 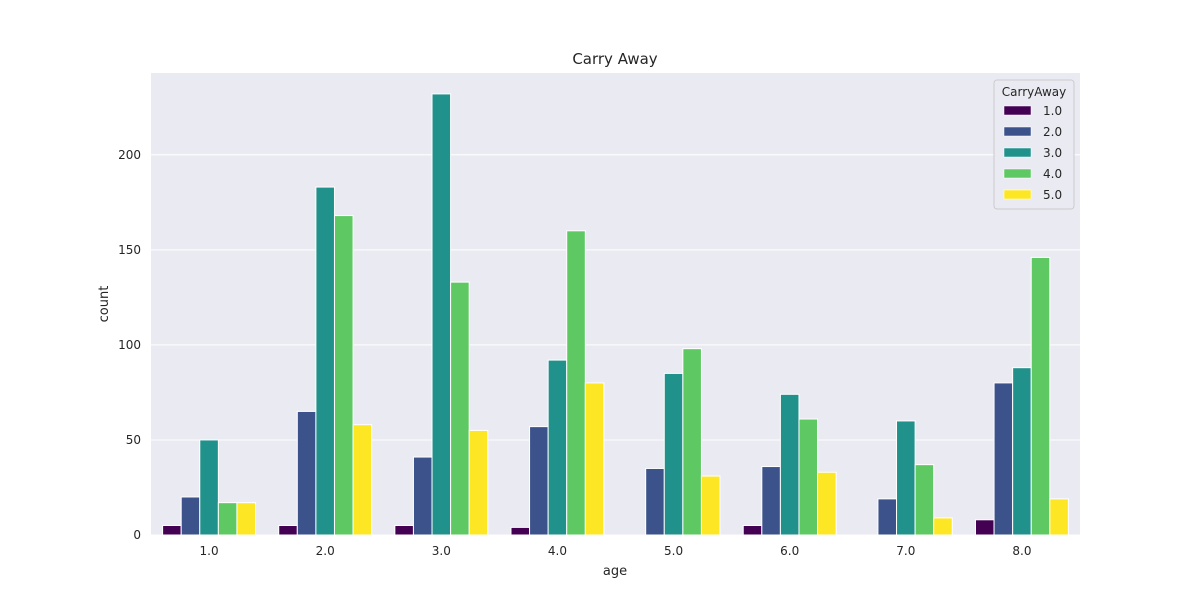 I want to click on bar-2.0-series-1.0, so click(x=288, y=530).